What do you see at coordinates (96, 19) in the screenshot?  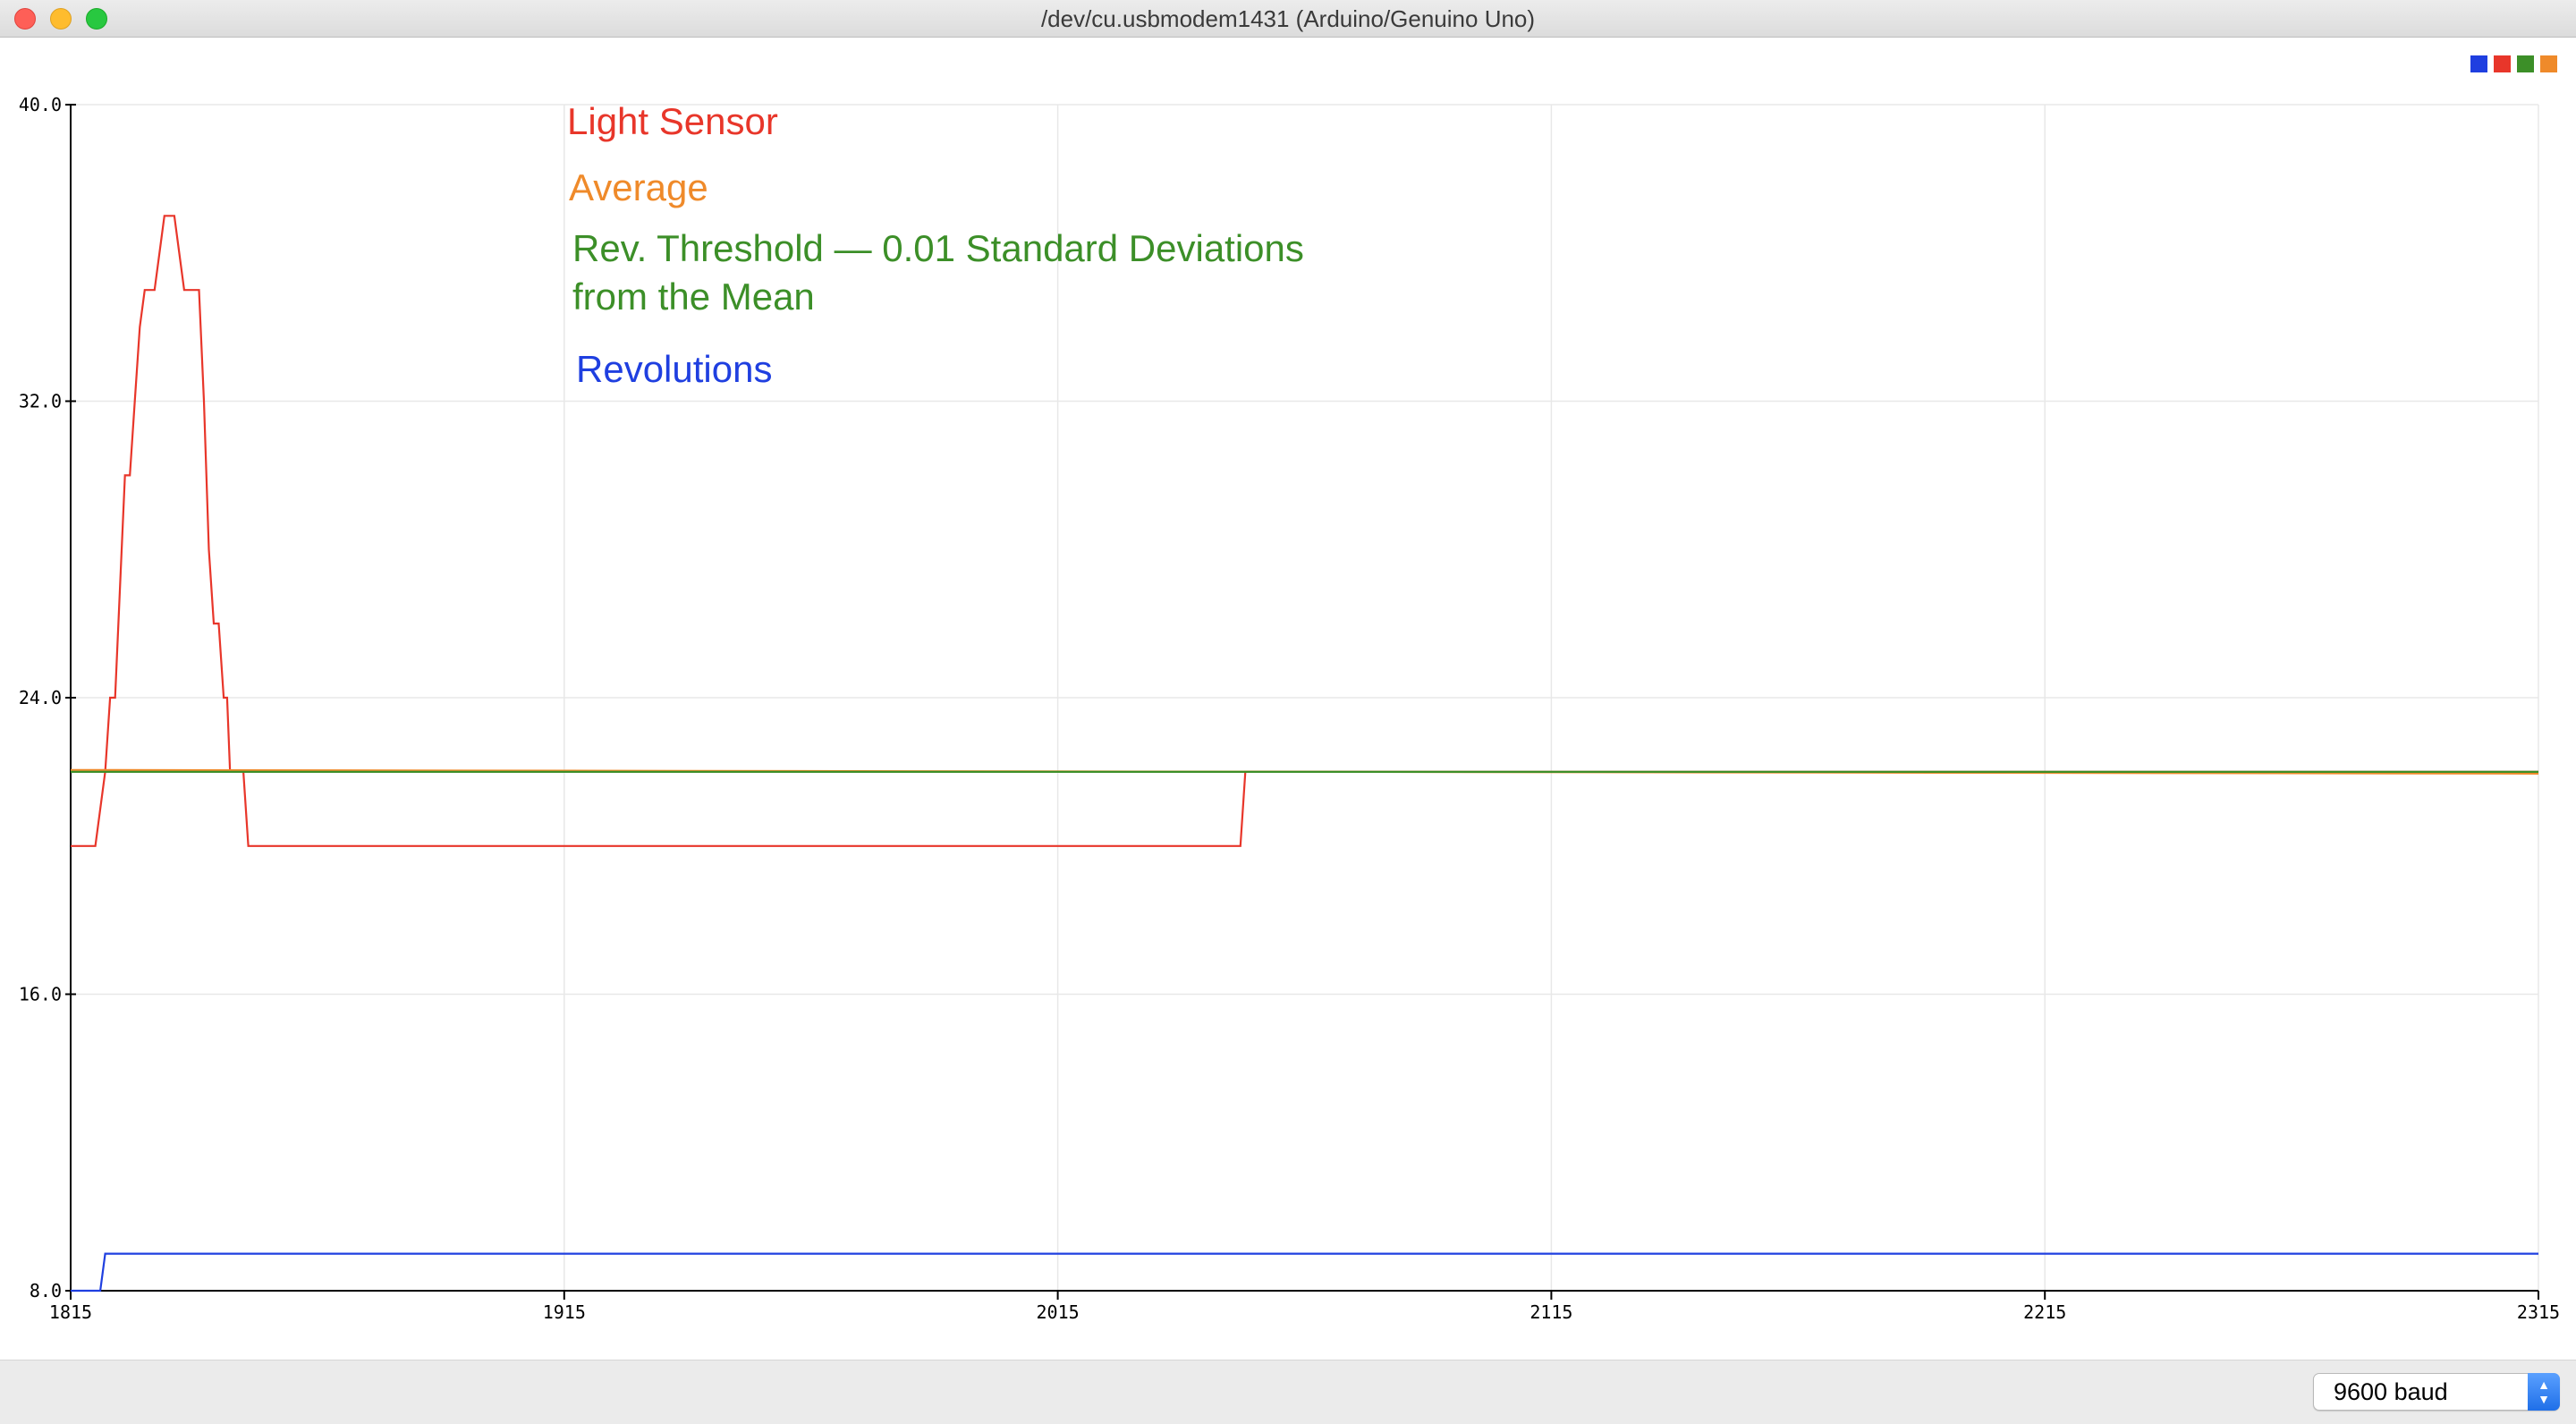 I see `zoom-window-button` at bounding box center [96, 19].